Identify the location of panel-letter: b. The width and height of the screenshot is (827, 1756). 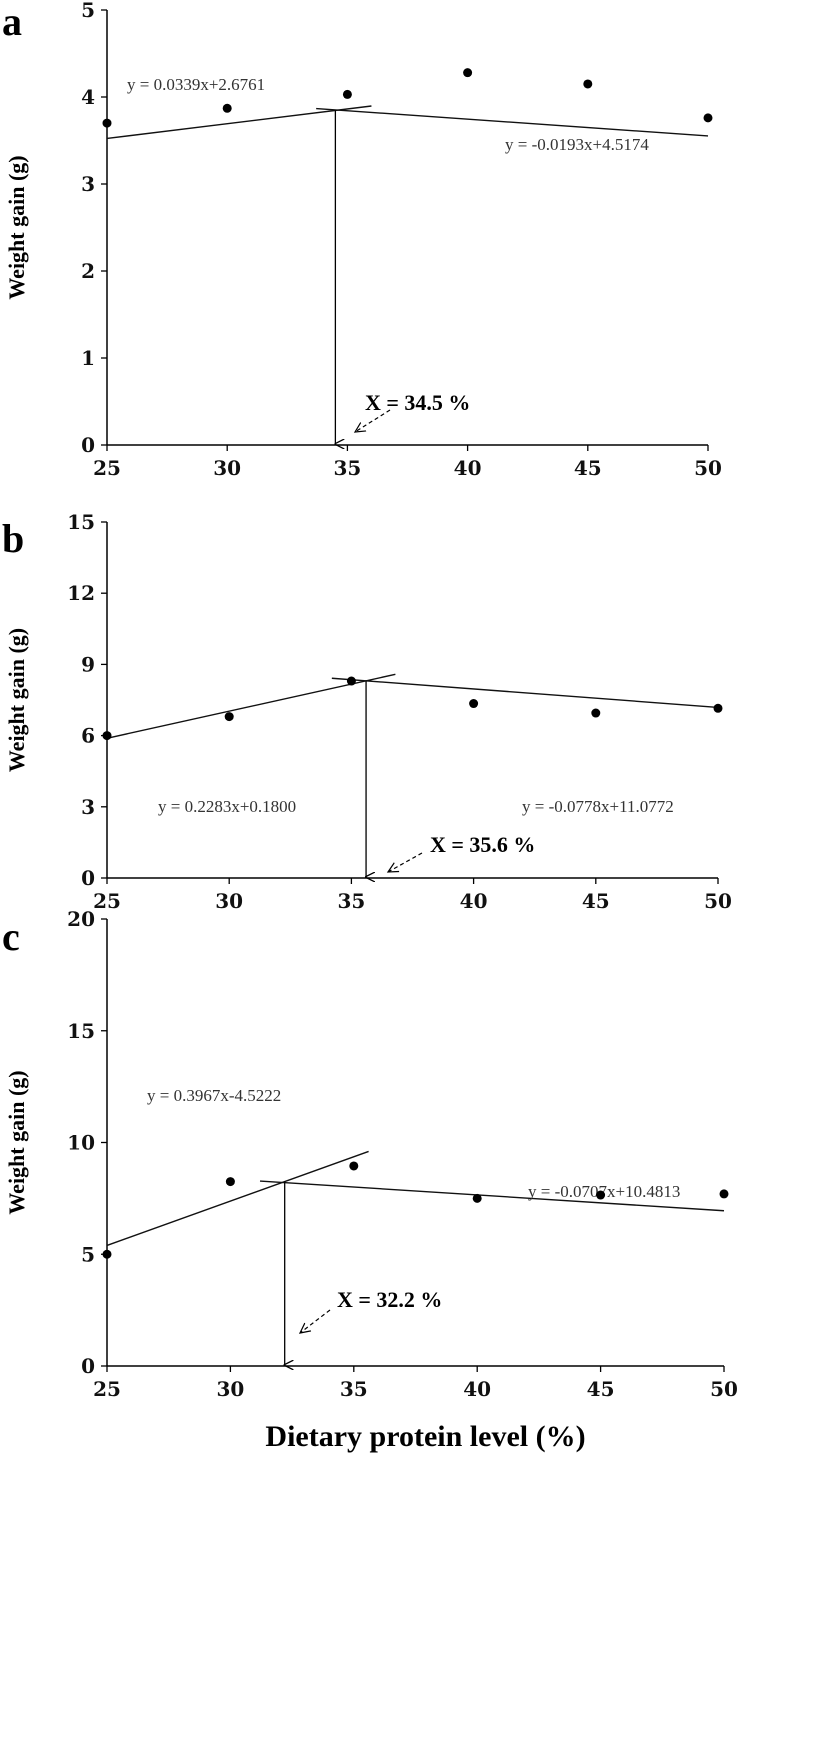
(13, 538).